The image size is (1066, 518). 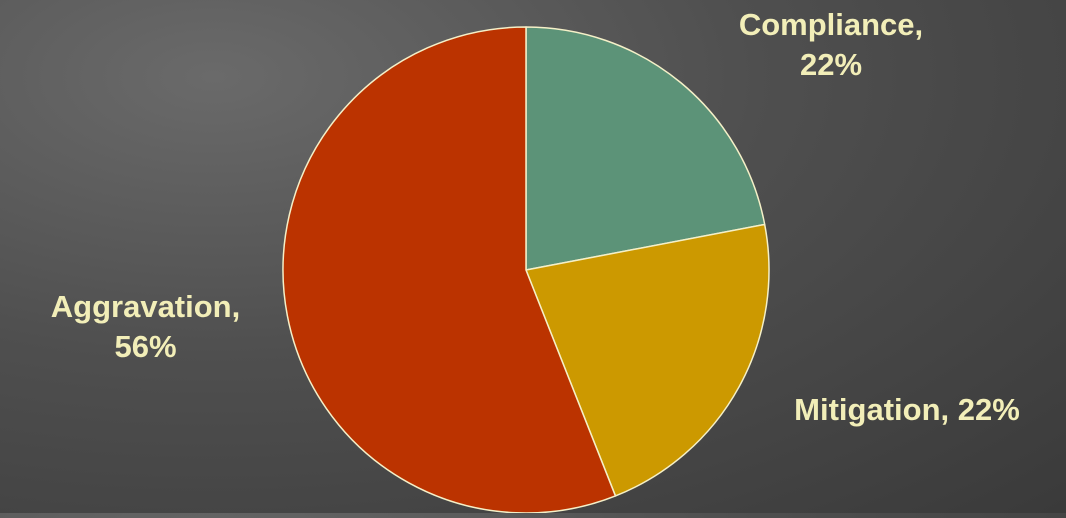 I want to click on compliance-label-line2: 22%, so click(x=831, y=64).